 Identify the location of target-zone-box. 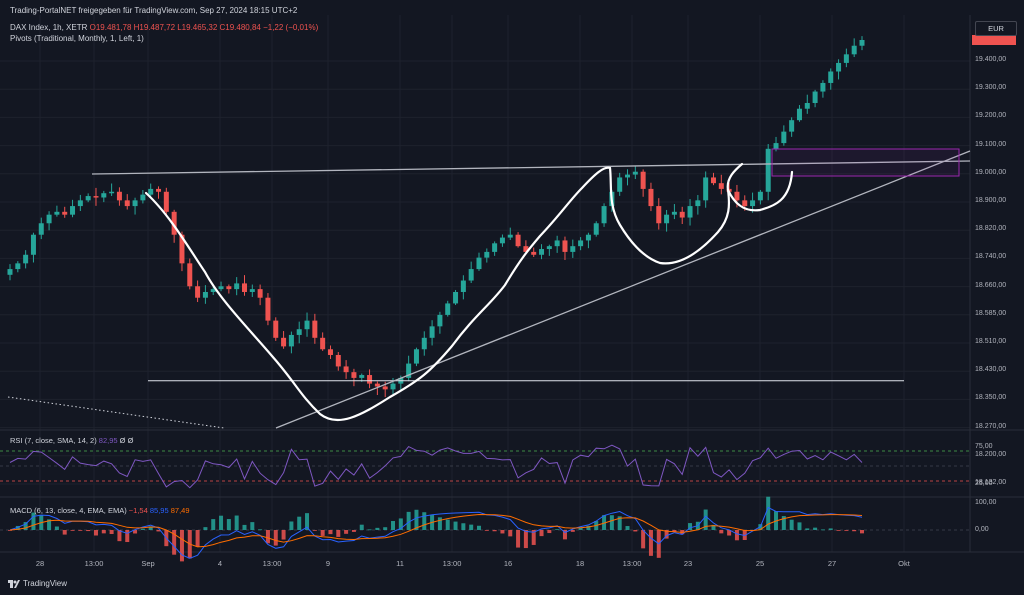
(865, 162).